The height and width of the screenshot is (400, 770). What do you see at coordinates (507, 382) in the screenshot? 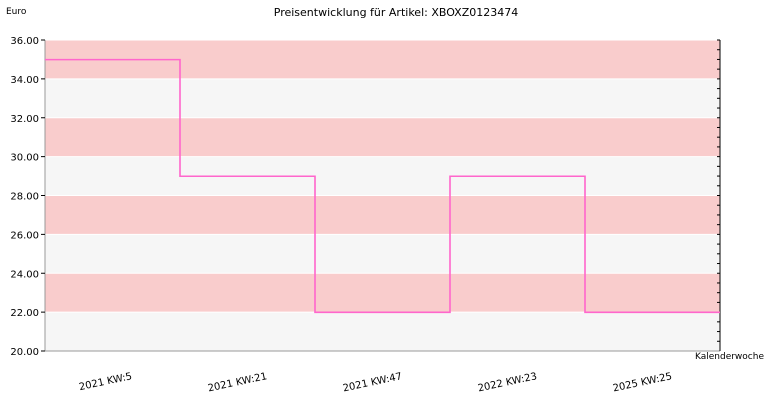
I see `x-tick-label: 2022 KW:23` at bounding box center [507, 382].